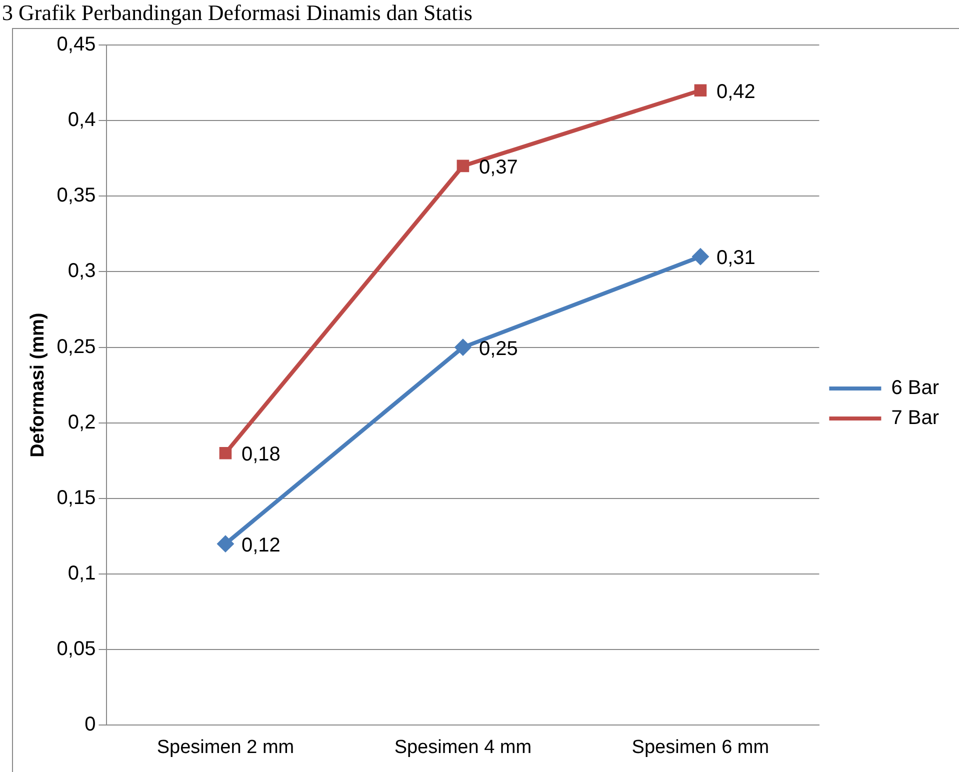  Describe the element at coordinates (82, 271) in the screenshot. I see `y-tick-label: 0,3` at that location.